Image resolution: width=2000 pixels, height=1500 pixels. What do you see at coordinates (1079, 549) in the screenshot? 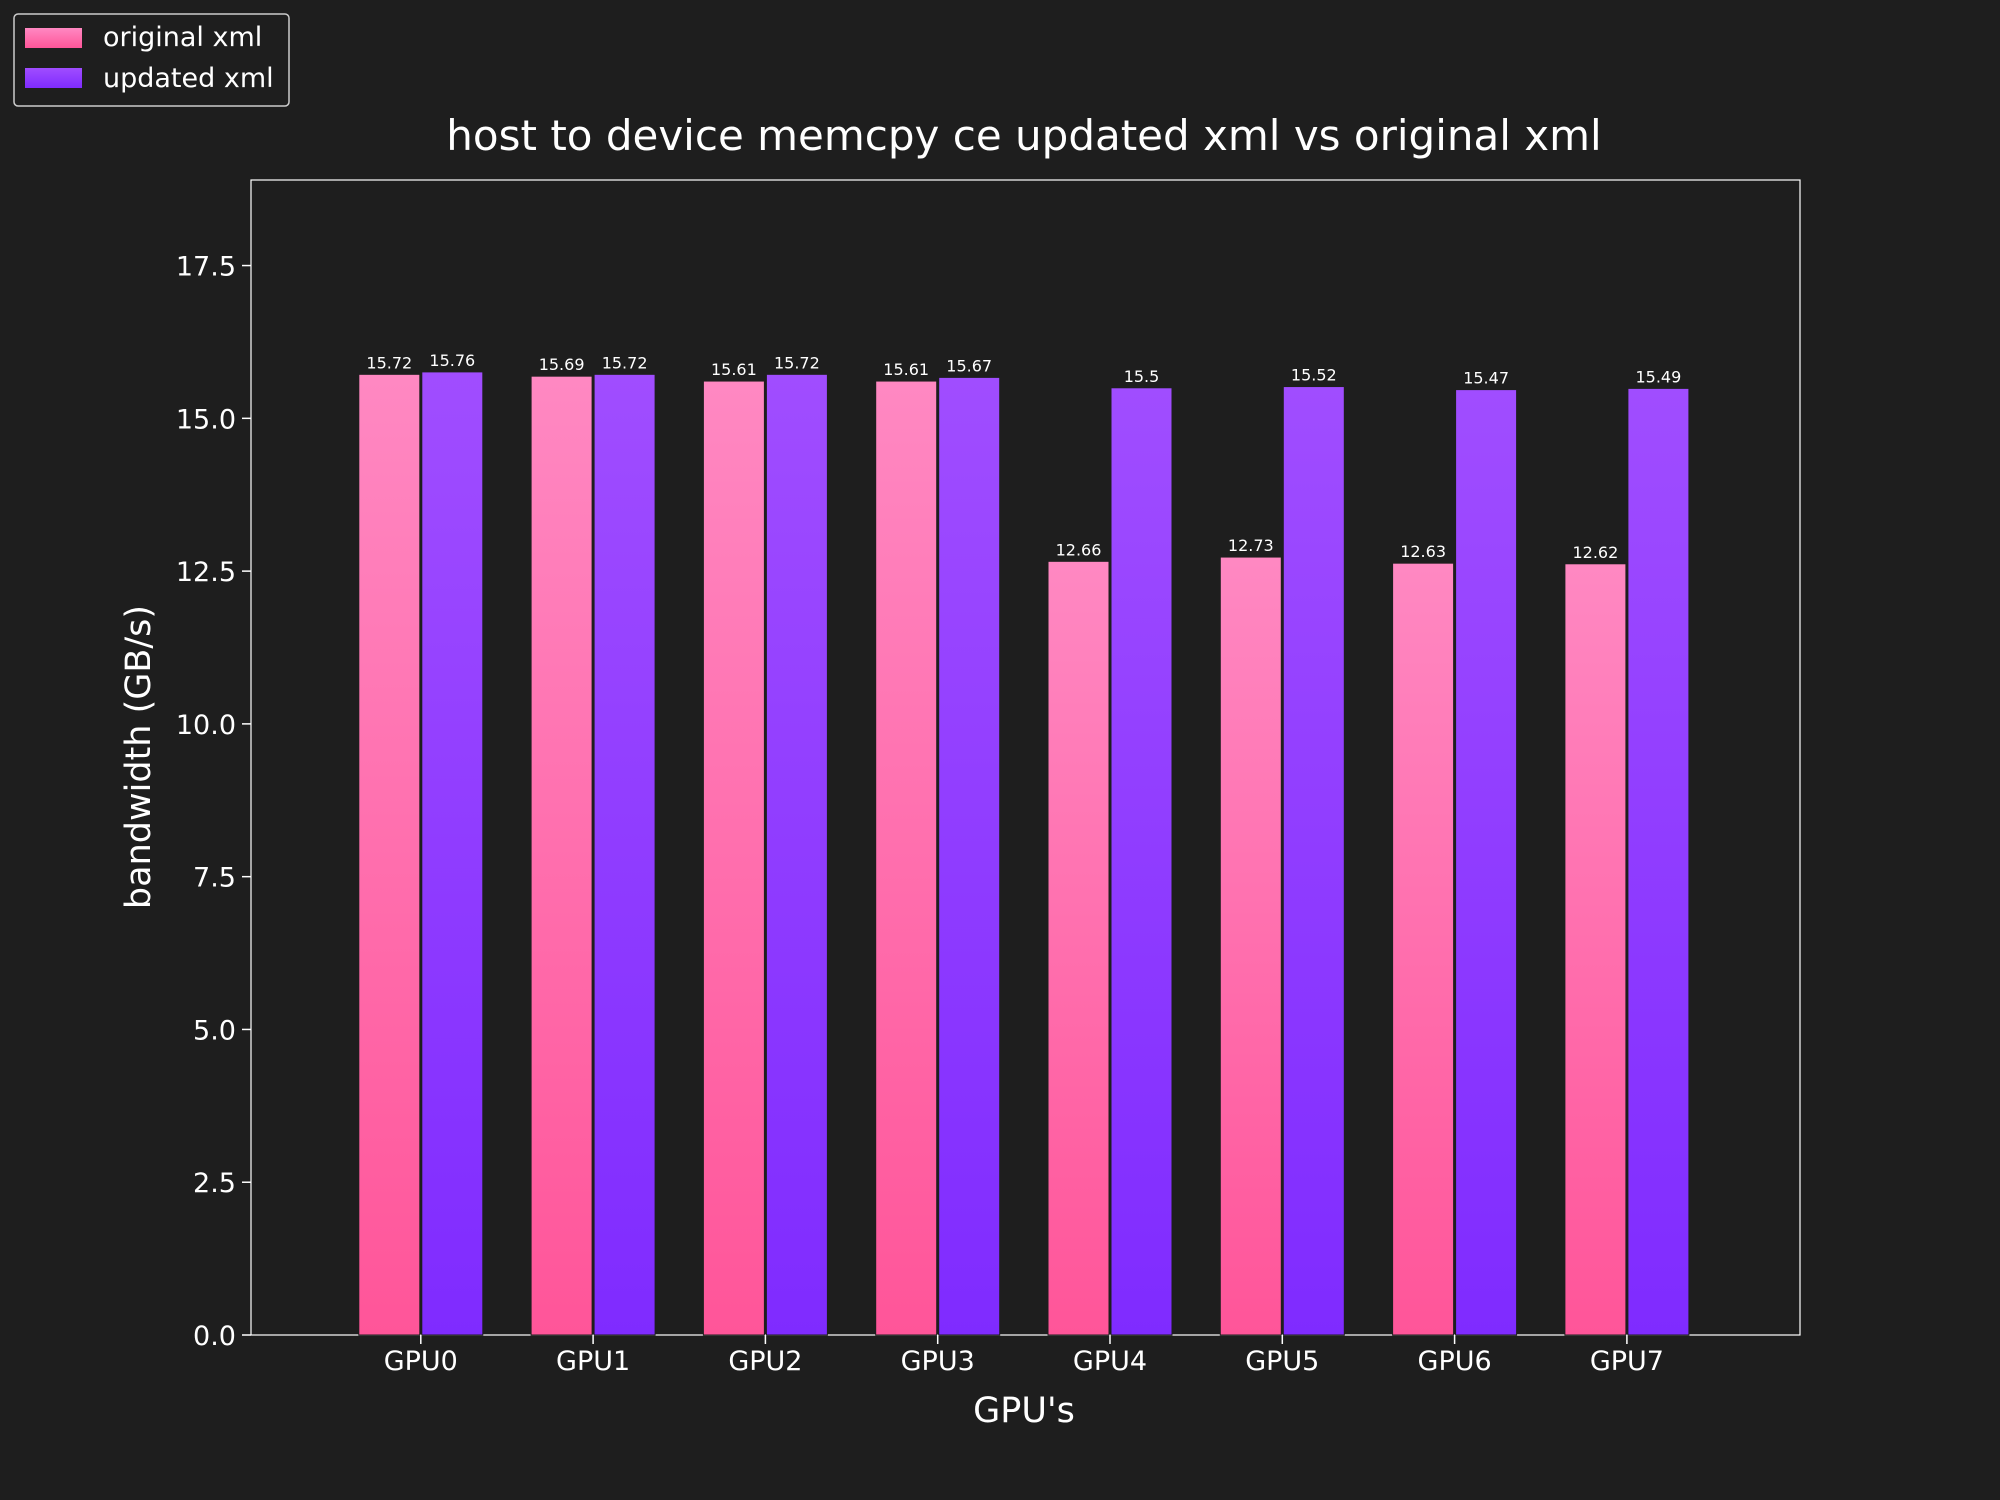
I see `bar-value-label: 12.66` at bounding box center [1079, 549].